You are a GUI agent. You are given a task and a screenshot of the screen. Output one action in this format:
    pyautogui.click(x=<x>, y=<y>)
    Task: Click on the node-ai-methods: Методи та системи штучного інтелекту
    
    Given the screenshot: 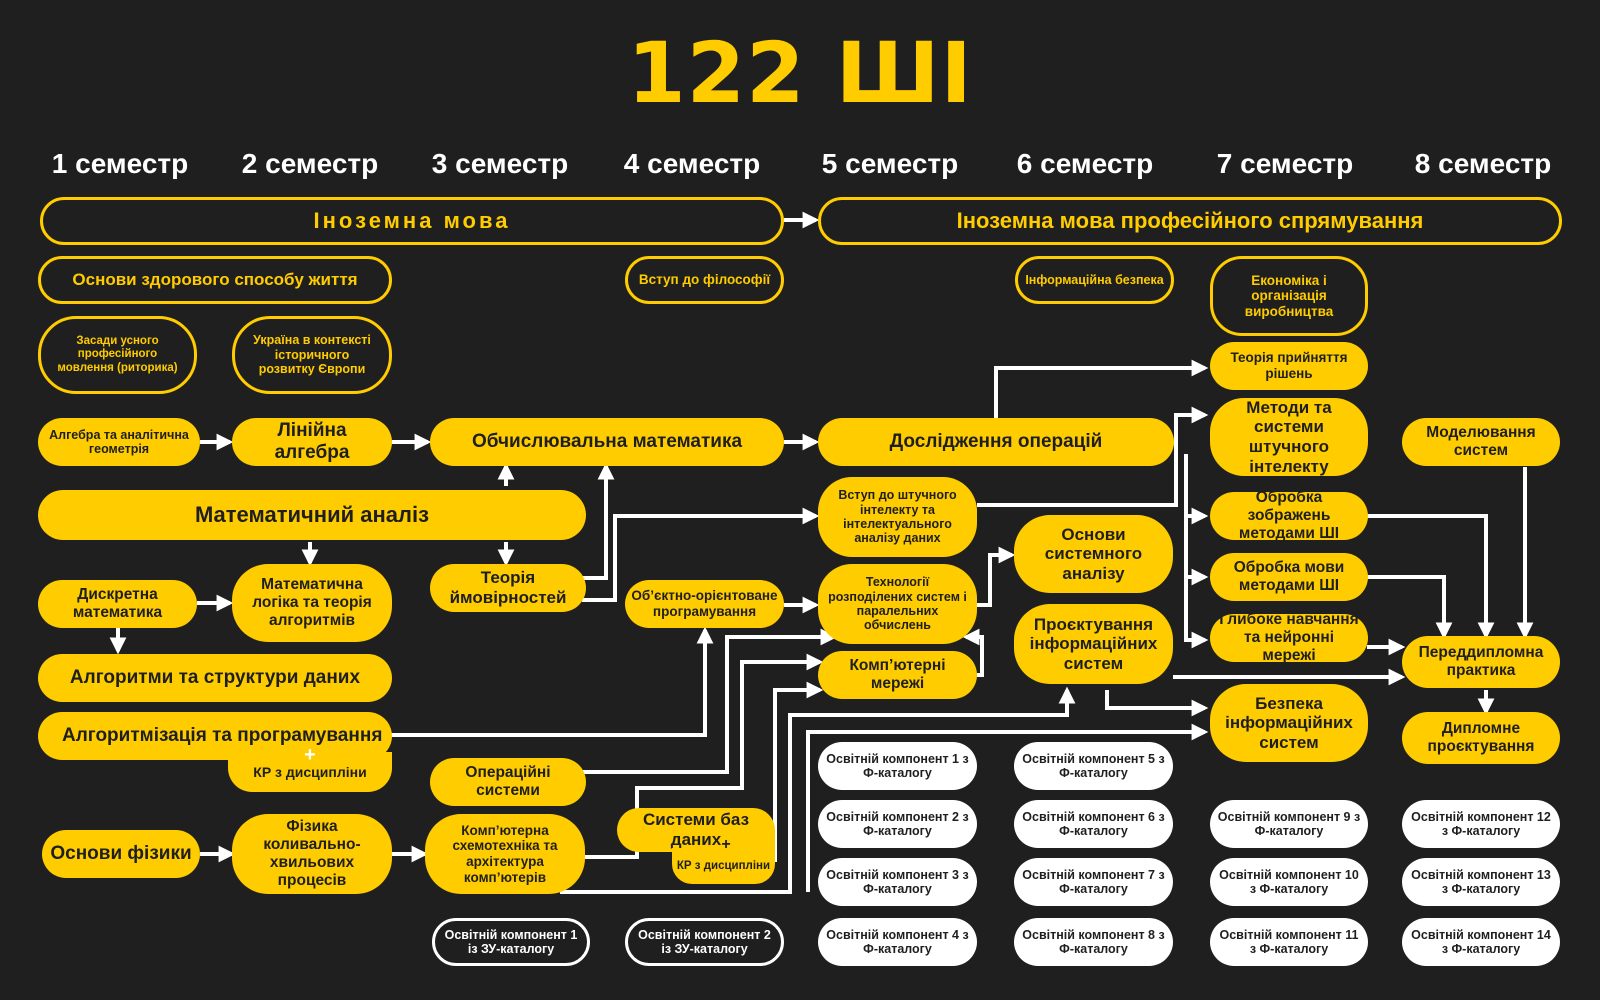 What is the action you would take?
    pyautogui.click(x=1289, y=437)
    